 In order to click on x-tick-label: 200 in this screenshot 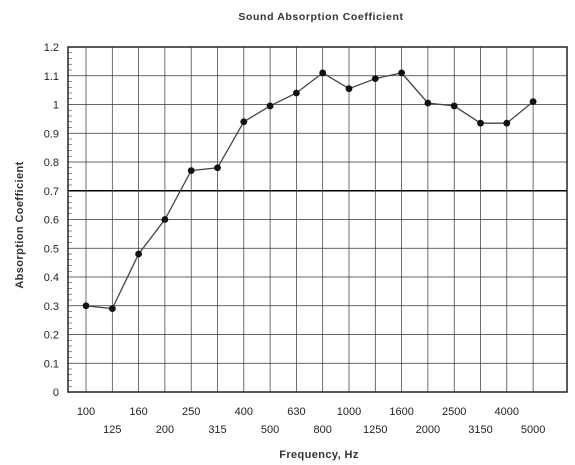, I will do `click(165, 430)`.